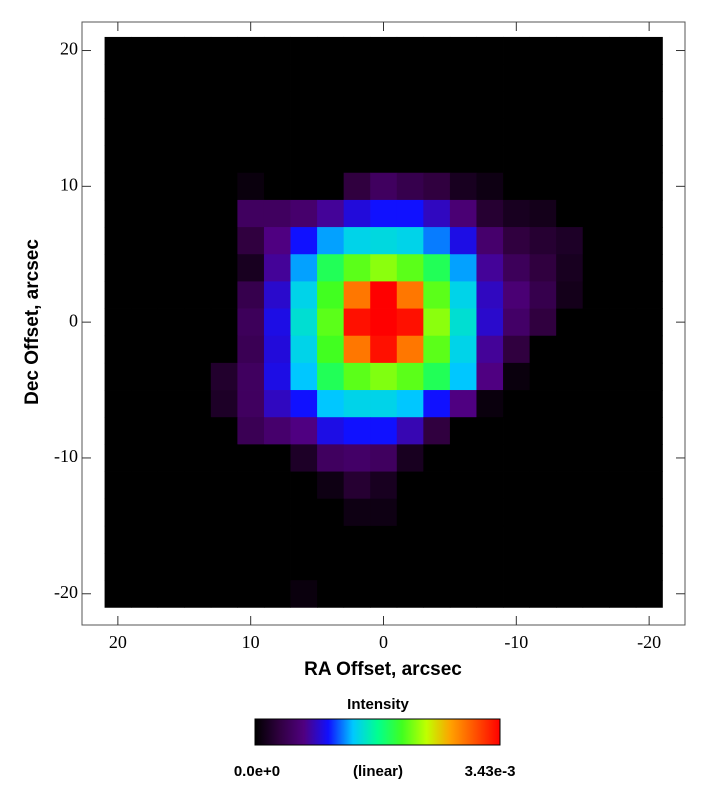  I want to click on colorbar-tick-label: 3.43e-3, so click(490, 771).